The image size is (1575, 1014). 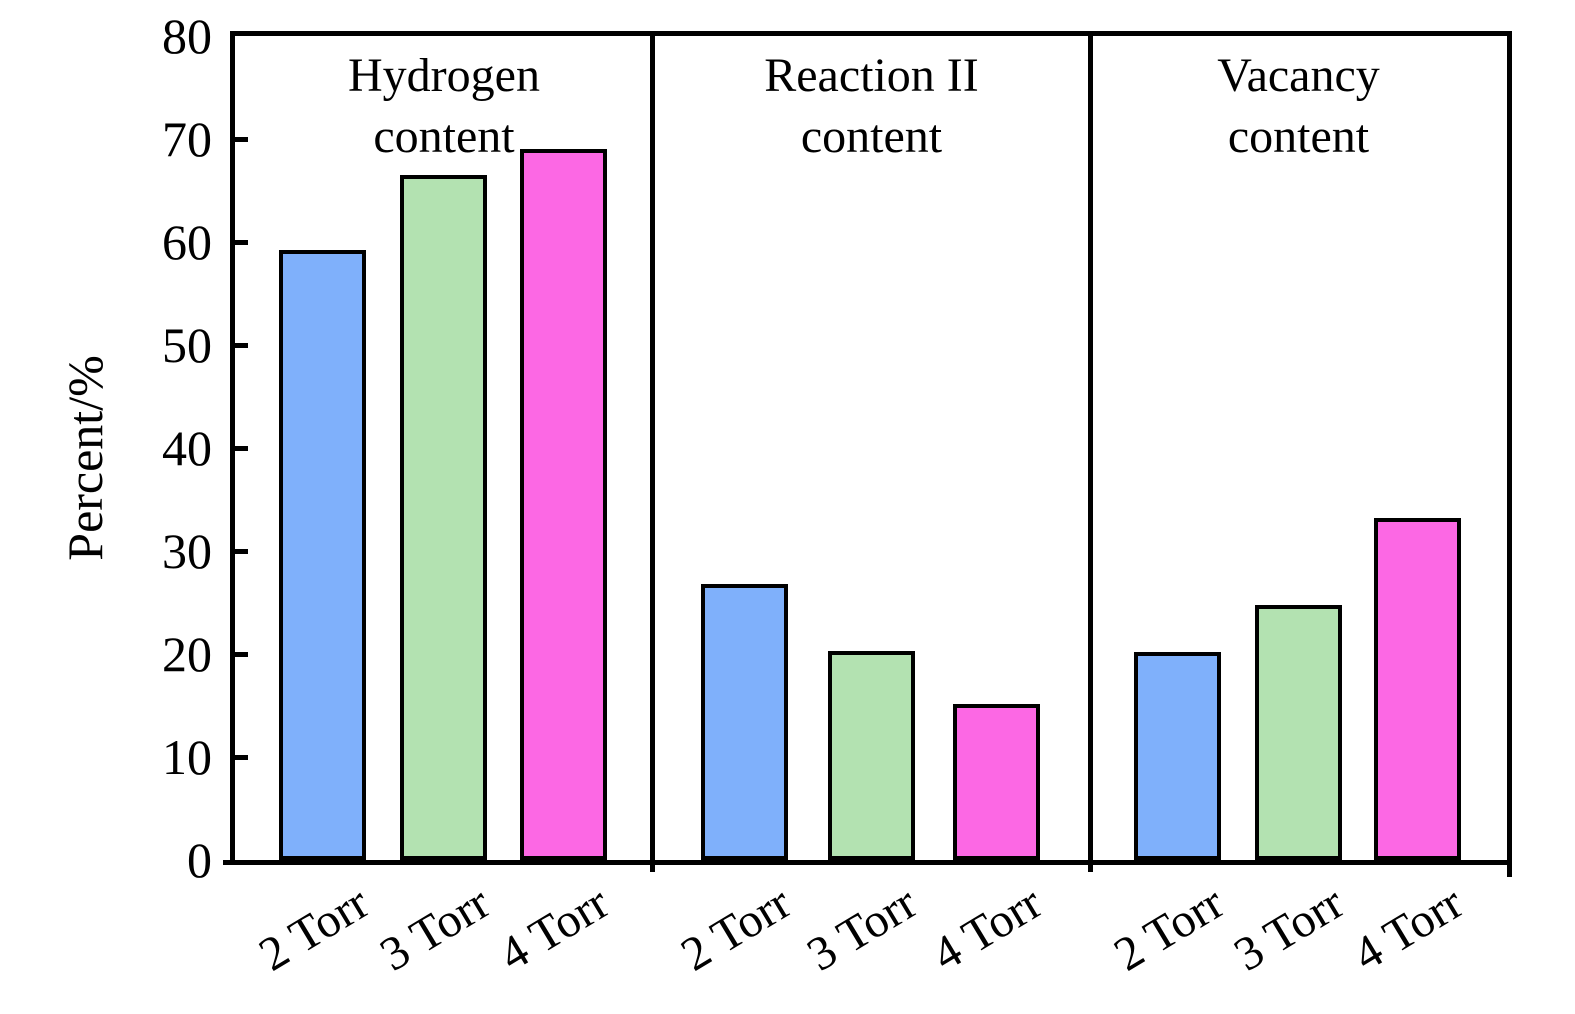 I want to click on x-tick-label-hydrogen-content-3-torr: 3 Torr, so click(x=435, y=928).